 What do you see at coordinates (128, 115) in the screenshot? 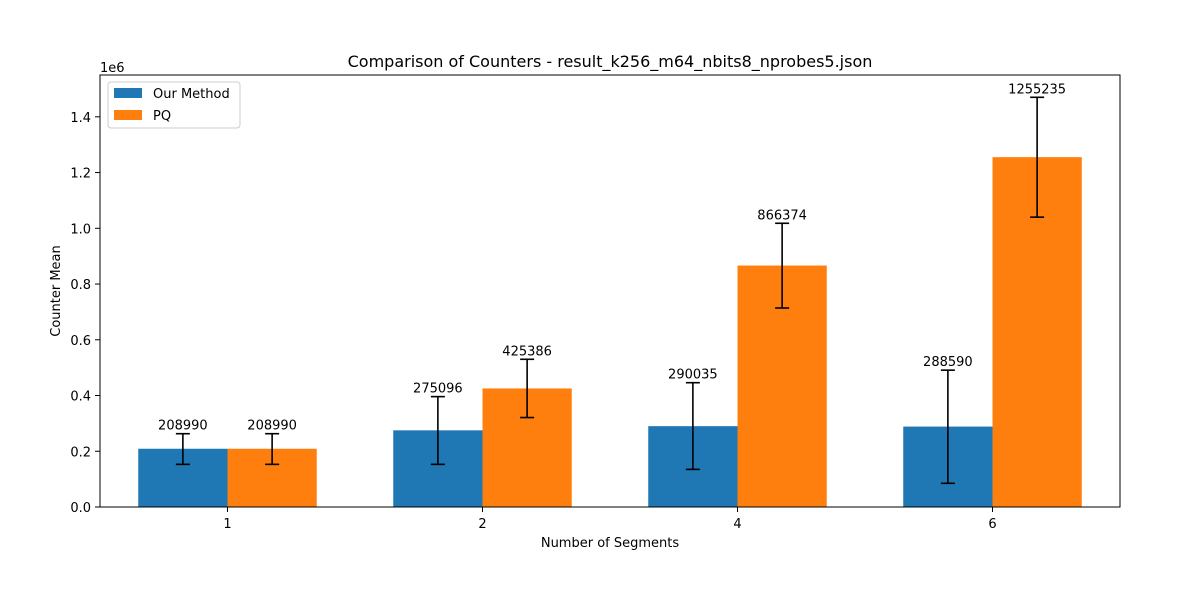
I see `legend-swatch-pq` at bounding box center [128, 115].